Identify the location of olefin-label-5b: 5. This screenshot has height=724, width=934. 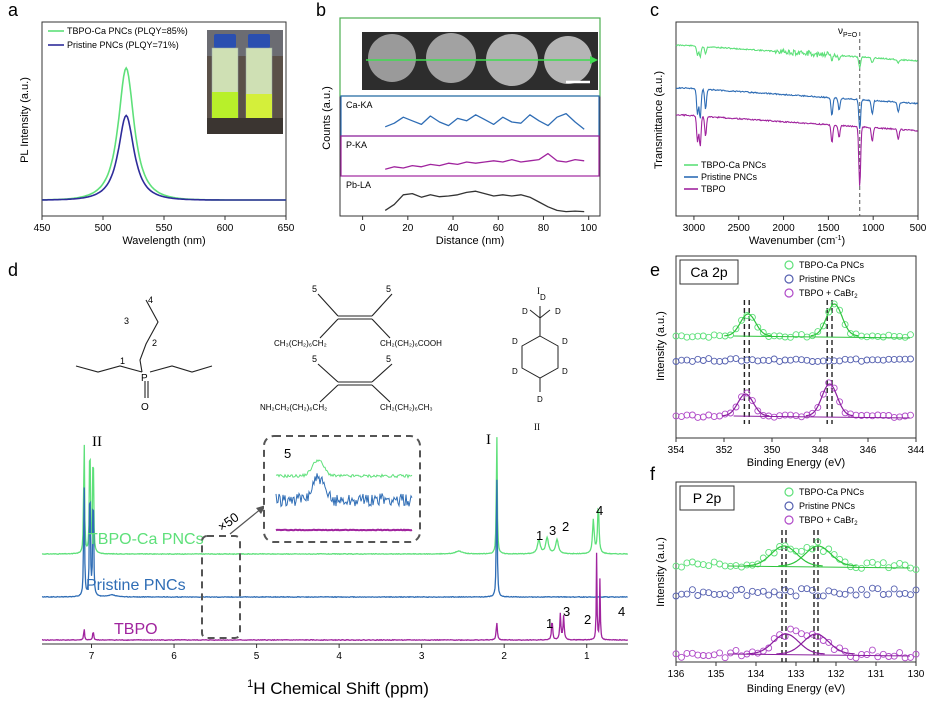
(388, 289).